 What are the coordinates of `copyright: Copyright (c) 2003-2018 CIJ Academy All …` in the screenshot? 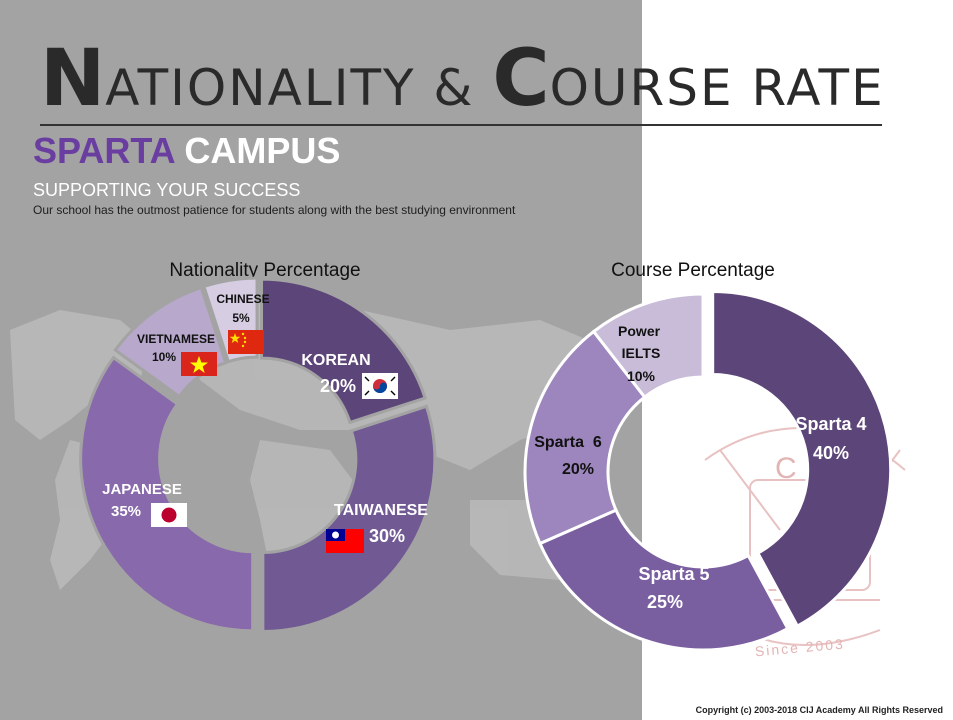 It's located at (819, 710).